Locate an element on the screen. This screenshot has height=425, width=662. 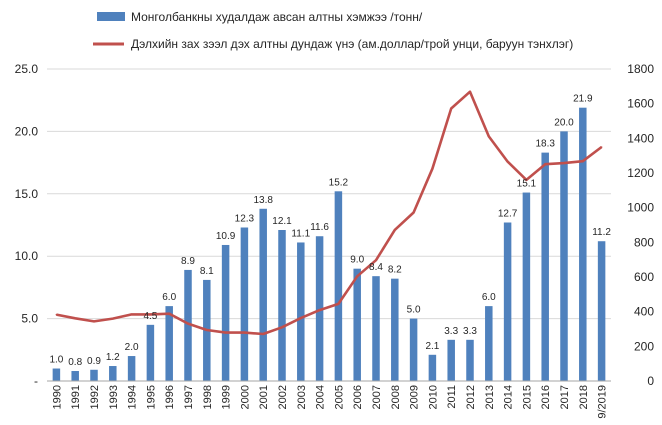
x-axis-tick: 2017 is located at coordinates (565, 397).